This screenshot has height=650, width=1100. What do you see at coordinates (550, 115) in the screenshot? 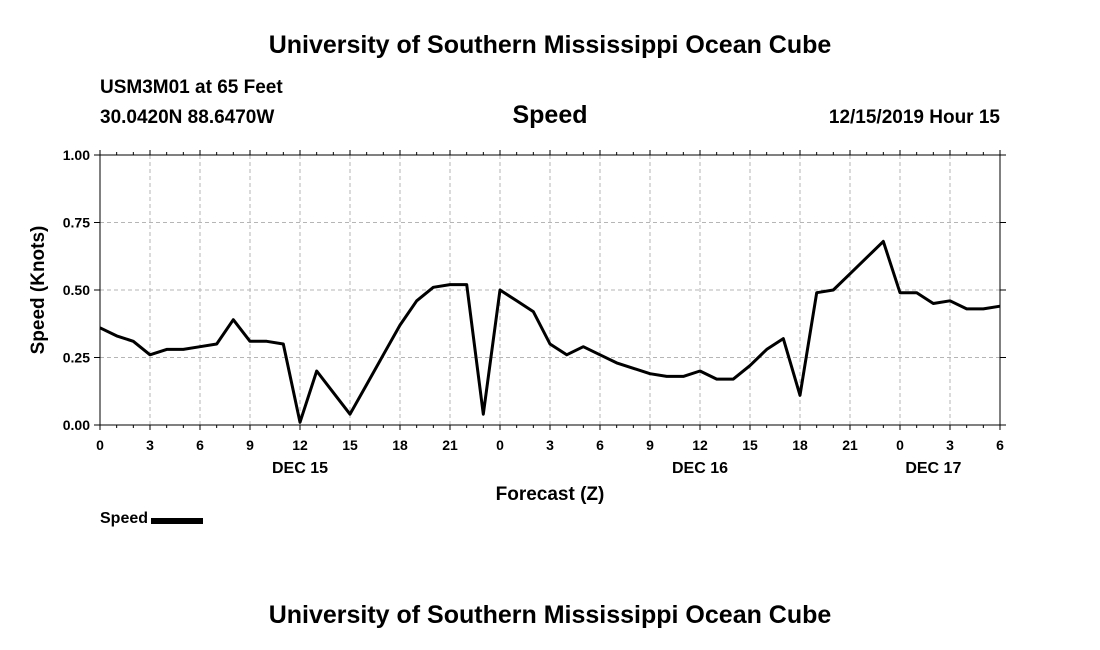
I see `variable-title: Speed` at bounding box center [550, 115].